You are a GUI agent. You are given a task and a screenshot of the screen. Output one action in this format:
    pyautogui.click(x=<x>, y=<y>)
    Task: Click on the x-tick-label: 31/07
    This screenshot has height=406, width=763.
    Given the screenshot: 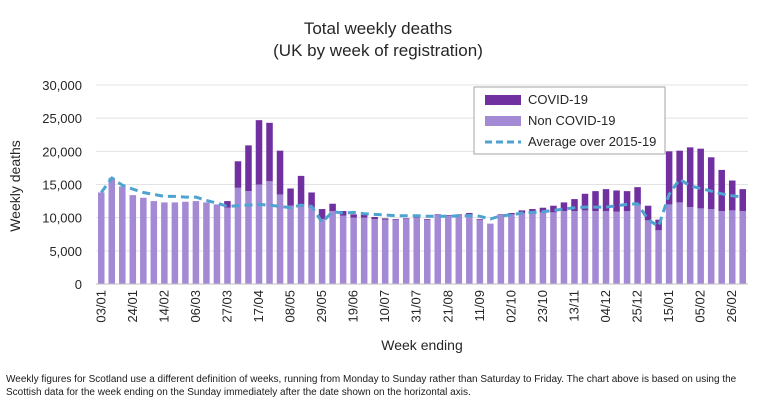 What is the action you would take?
    pyautogui.click(x=416, y=306)
    